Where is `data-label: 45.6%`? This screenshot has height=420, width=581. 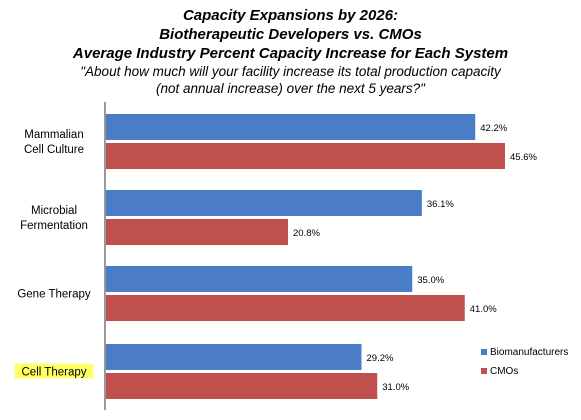 data-label: 45.6% is located at coordinates (523, 157).